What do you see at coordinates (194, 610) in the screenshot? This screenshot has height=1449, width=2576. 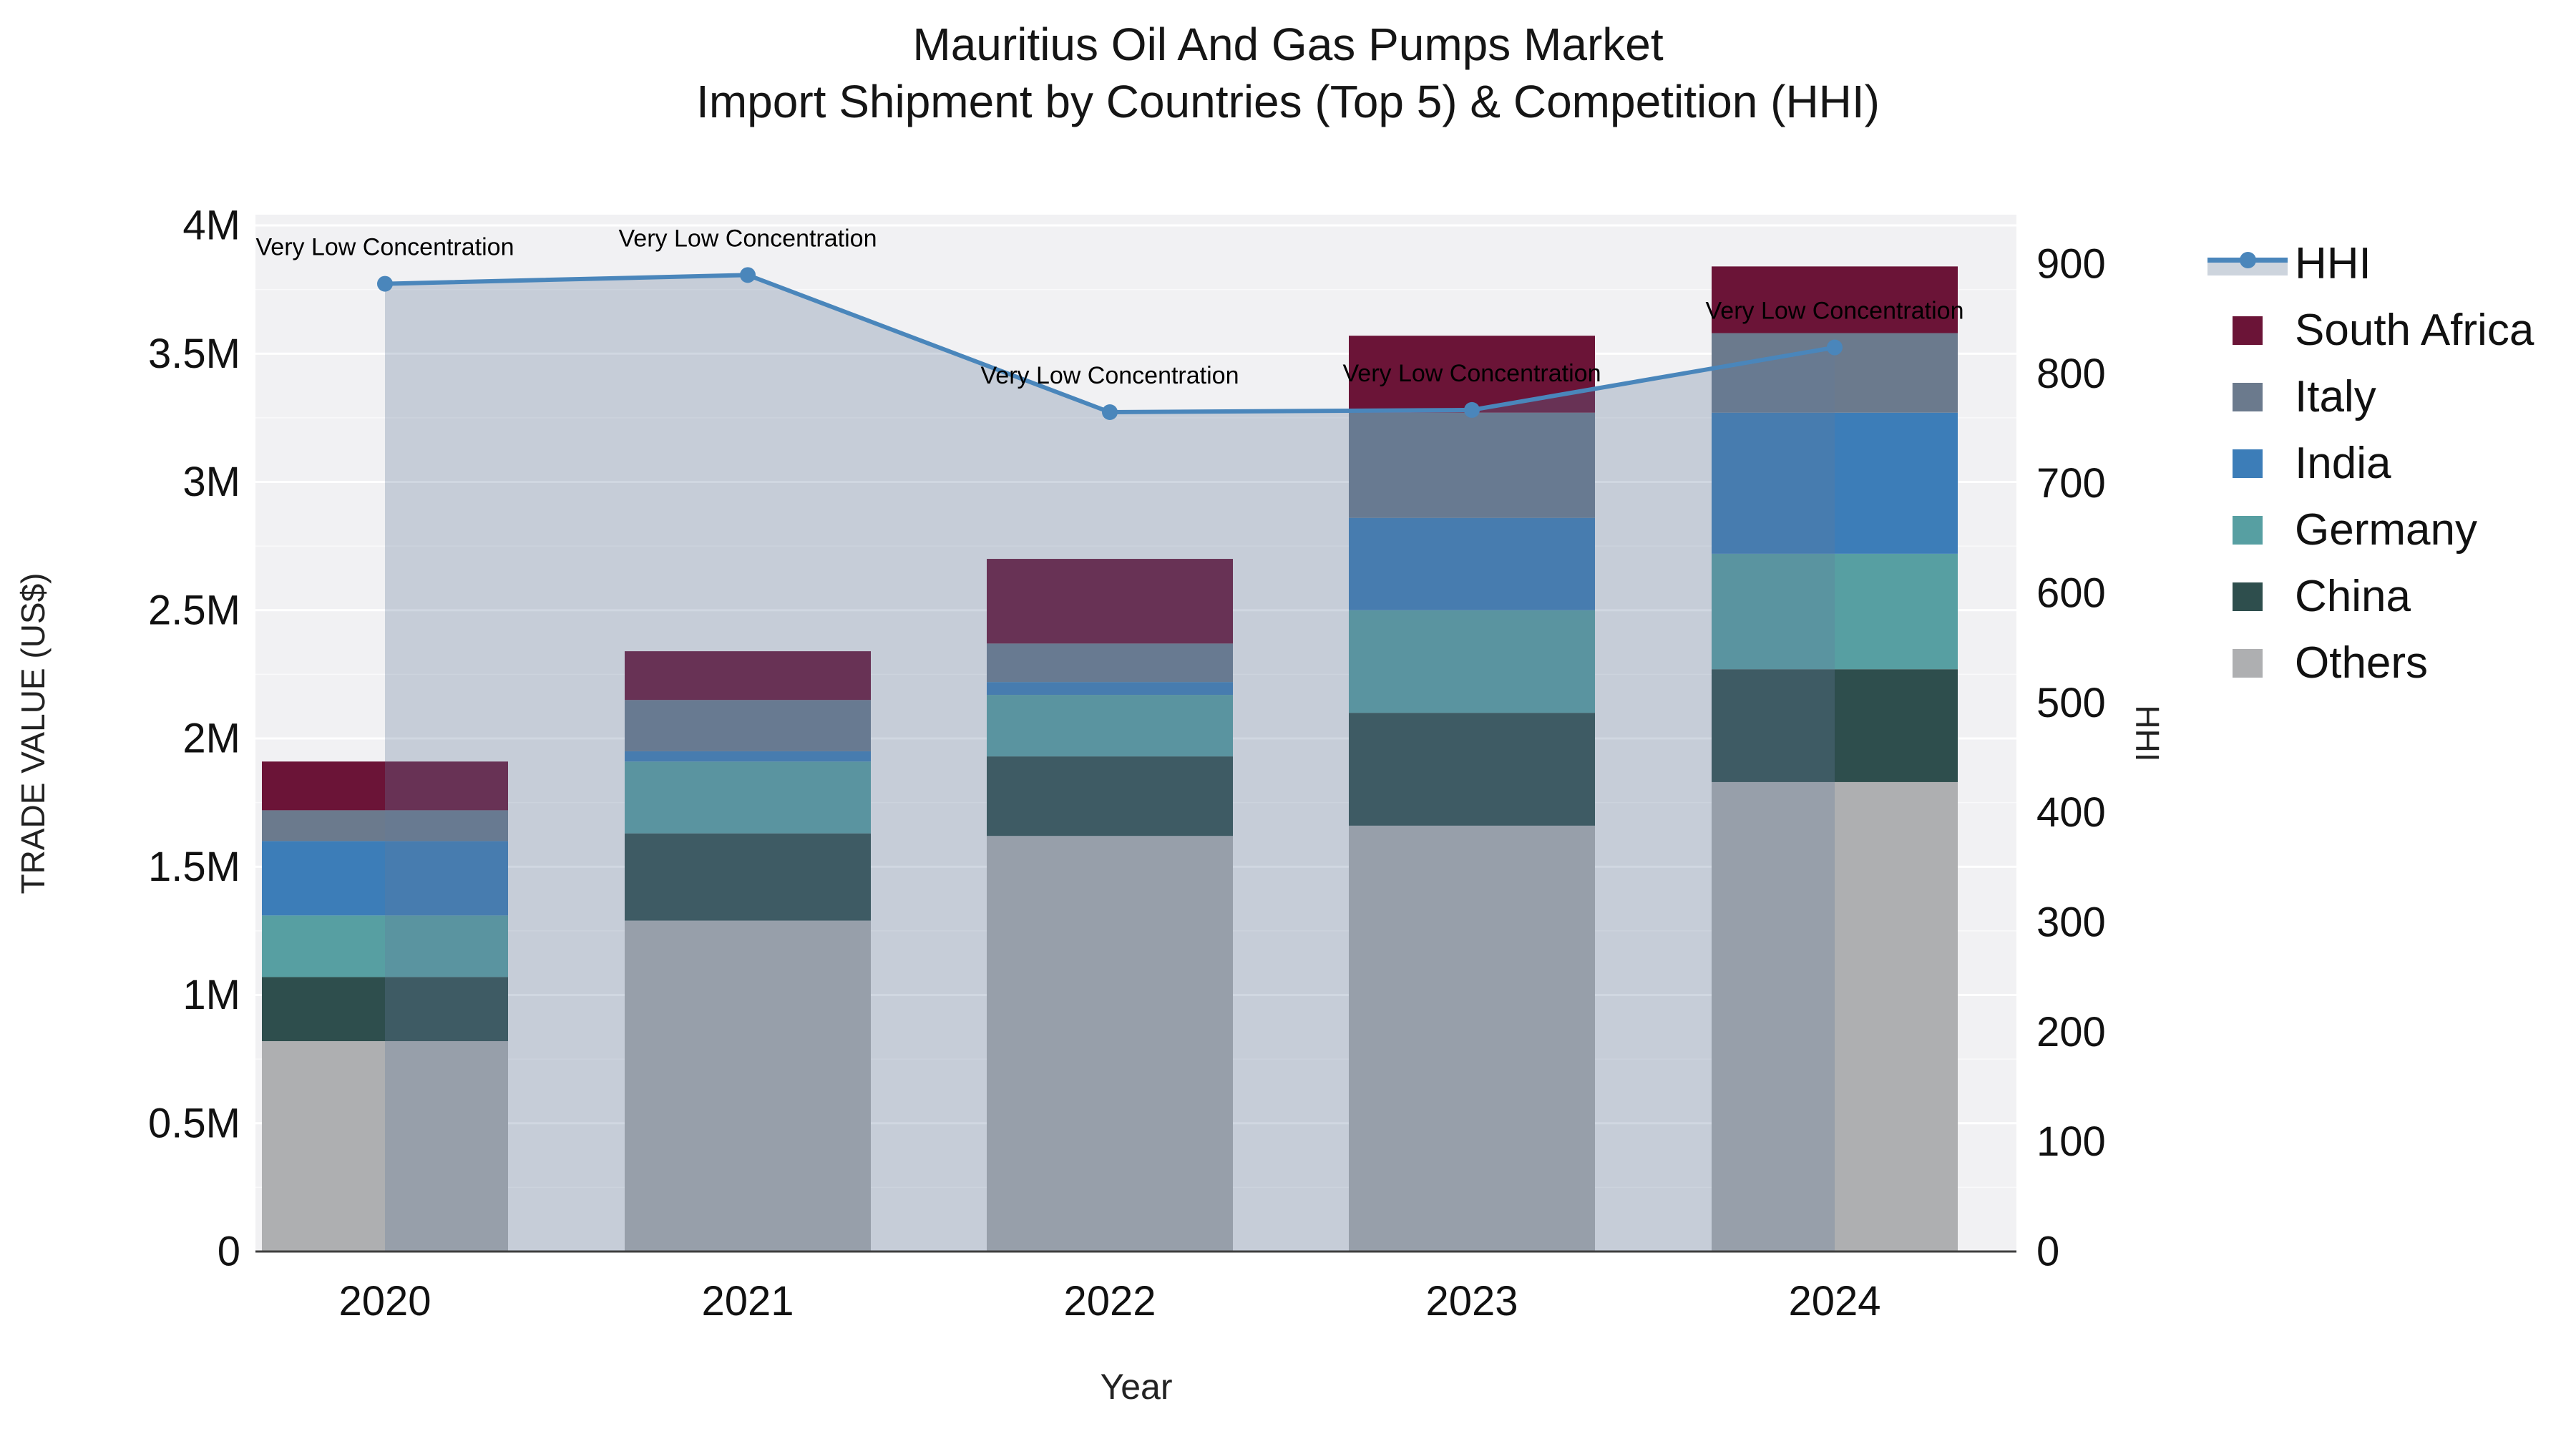 I see `left-tick-2.5M: 2.5M` at bounding box center [194, 610].